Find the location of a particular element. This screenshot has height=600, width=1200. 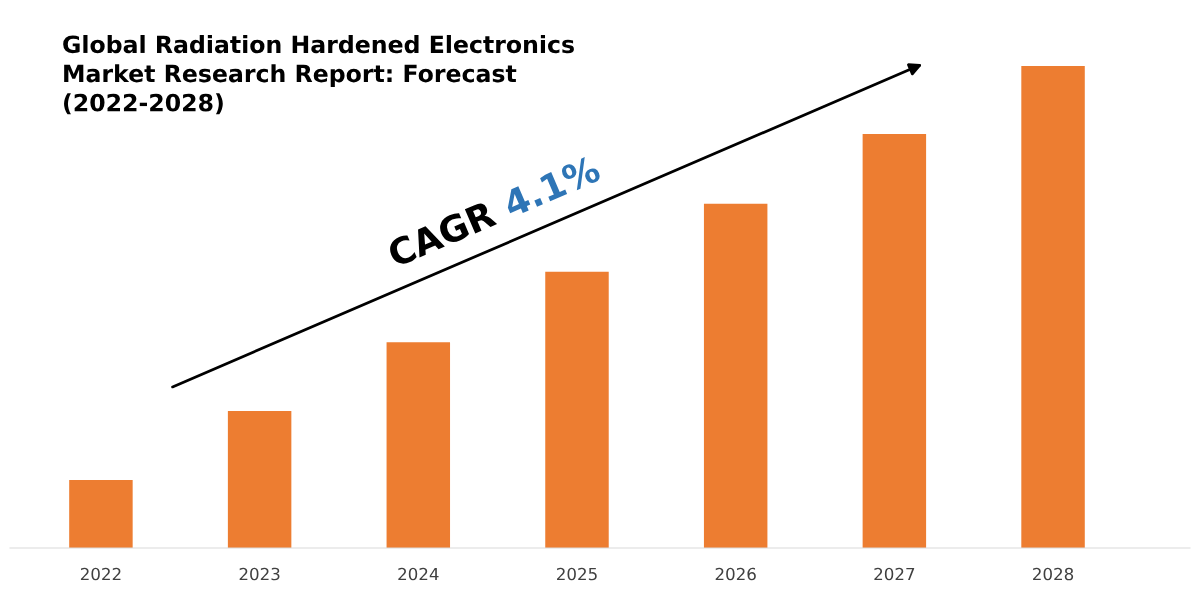

x-tick-label: 2025 is located at coordinates (577, 574).